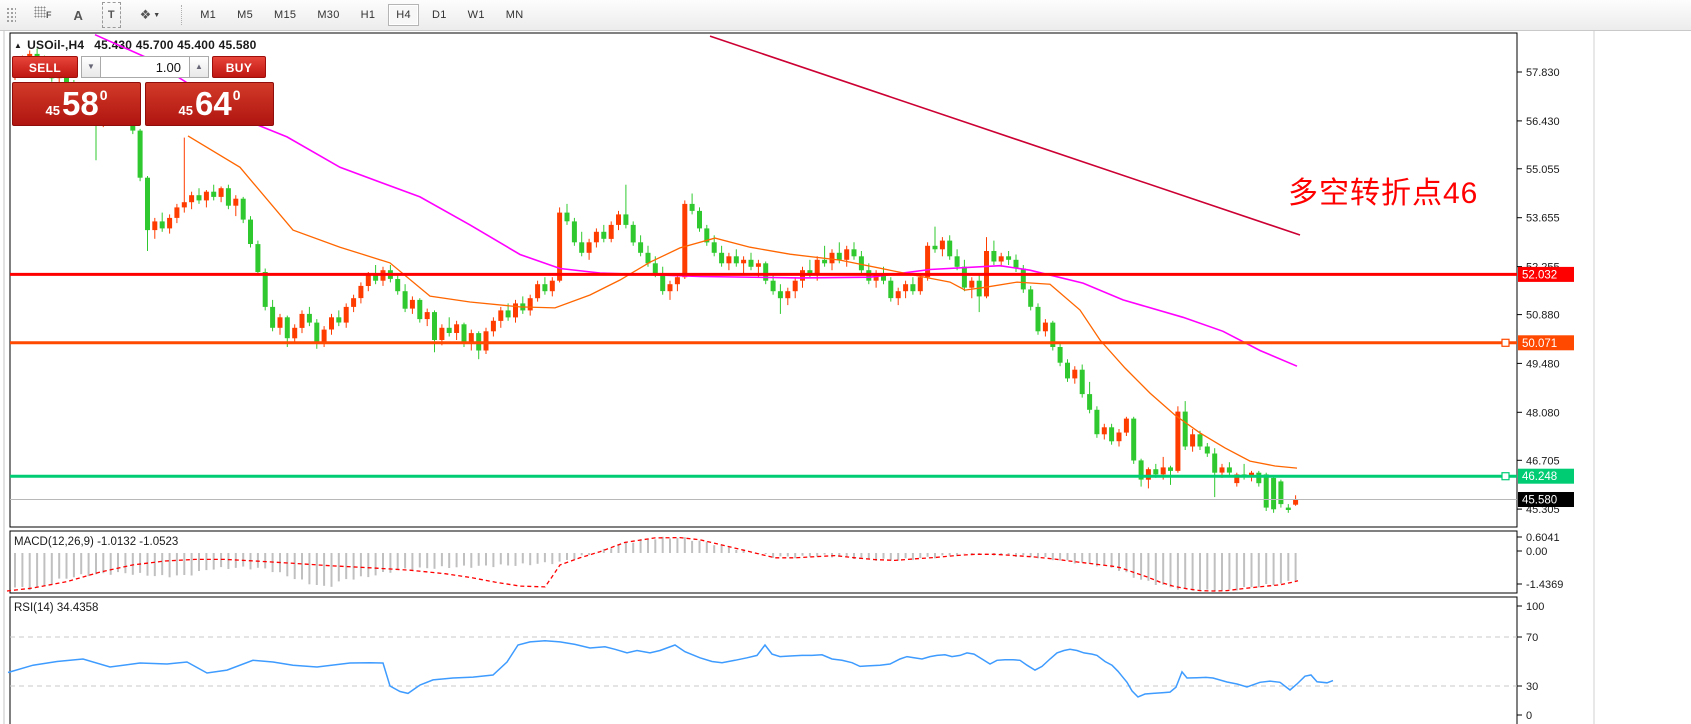 This screenshot has height=724, width=1691. I want to click on collapse-triangle-icon: ▲, so click(18, 45).